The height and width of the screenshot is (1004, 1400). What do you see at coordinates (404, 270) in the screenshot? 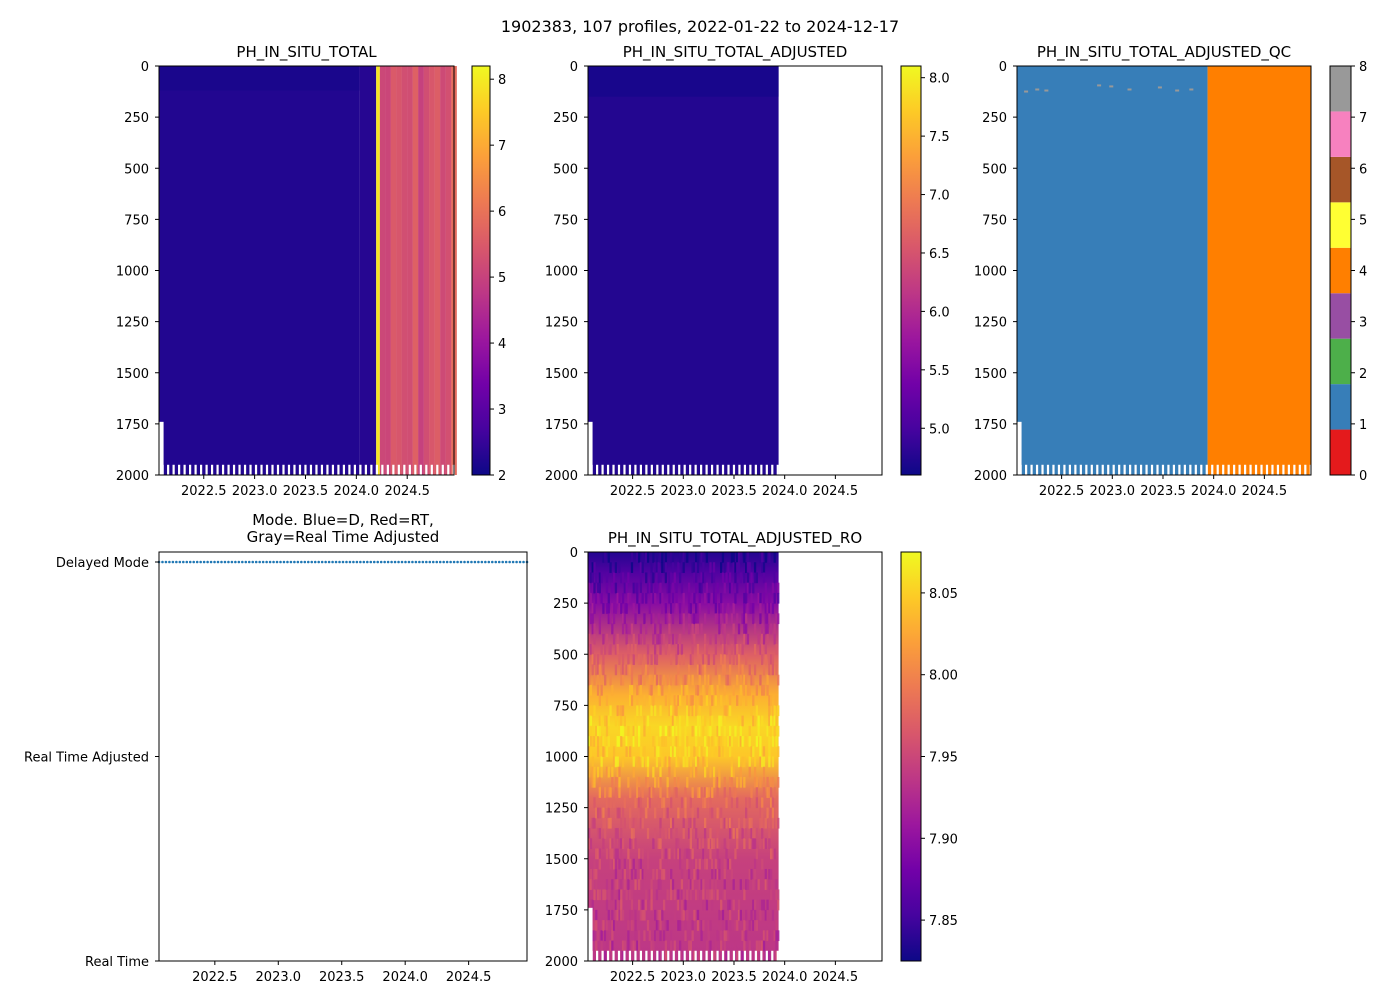
I see `ph_total-column` at bounding box center [404, 270].